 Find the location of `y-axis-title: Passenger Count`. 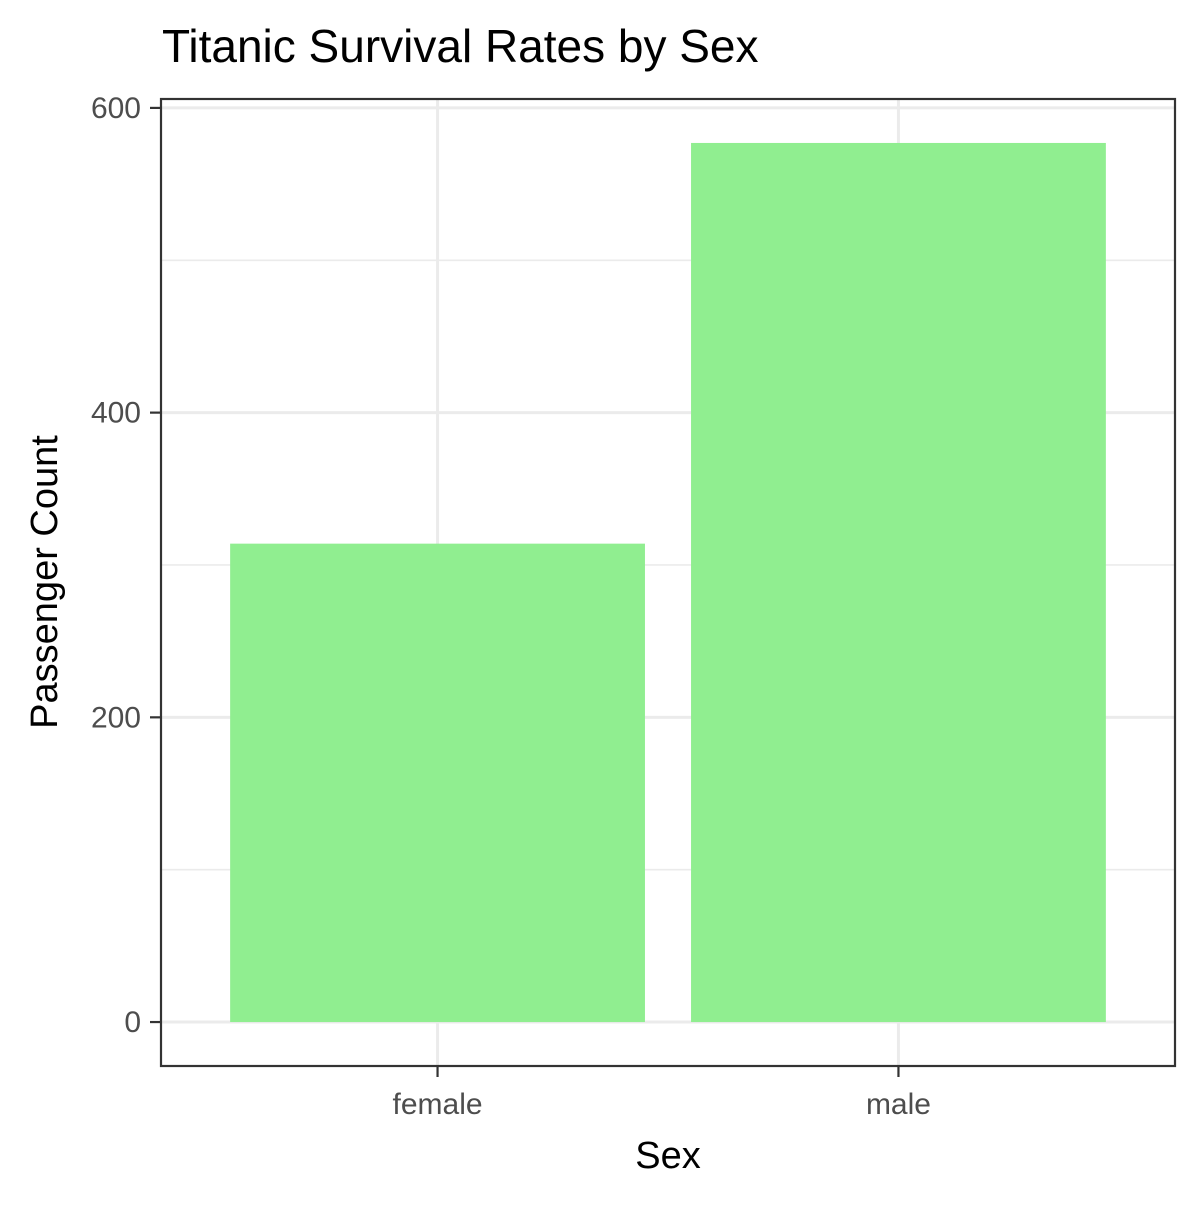

y-axis-title: Passenger Count is located at coordinates (45, 582).